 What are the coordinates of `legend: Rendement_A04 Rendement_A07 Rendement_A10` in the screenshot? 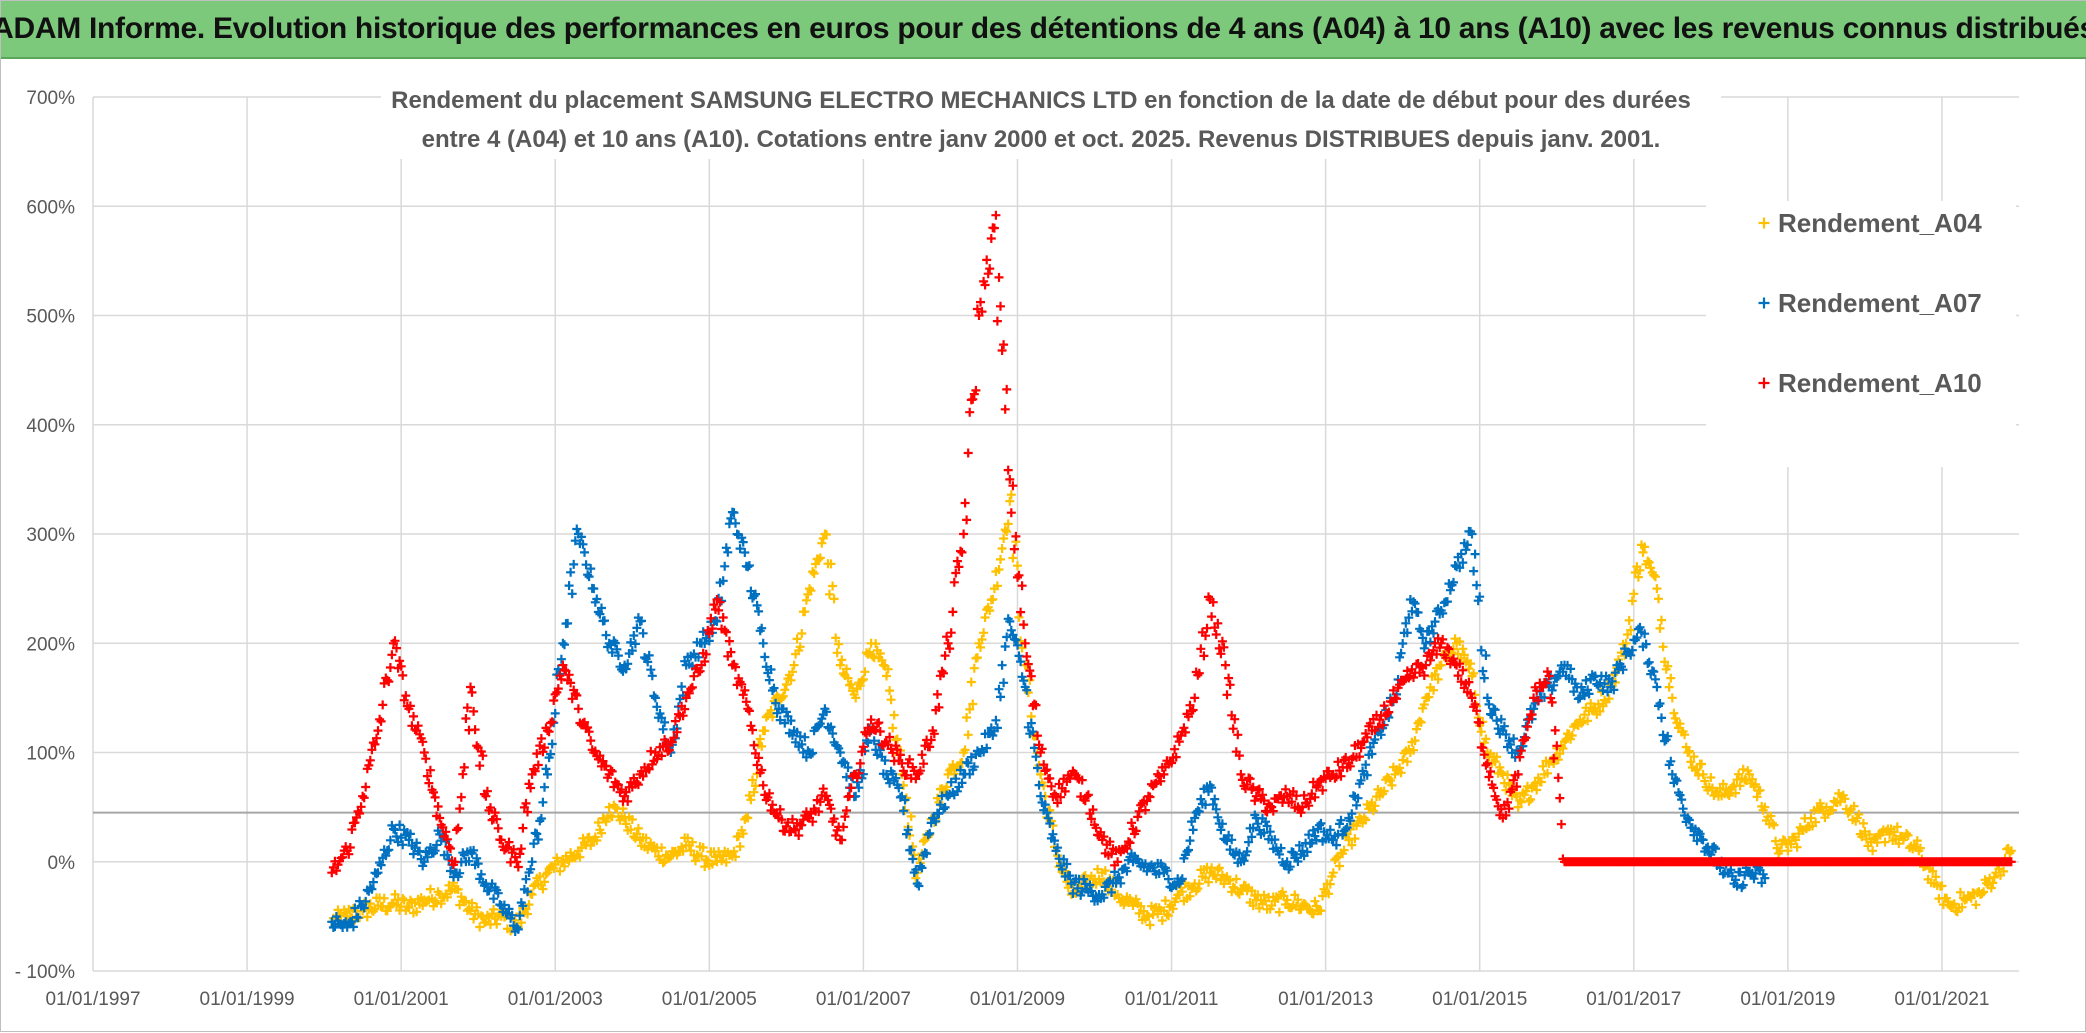 It's located at (1861, 334).